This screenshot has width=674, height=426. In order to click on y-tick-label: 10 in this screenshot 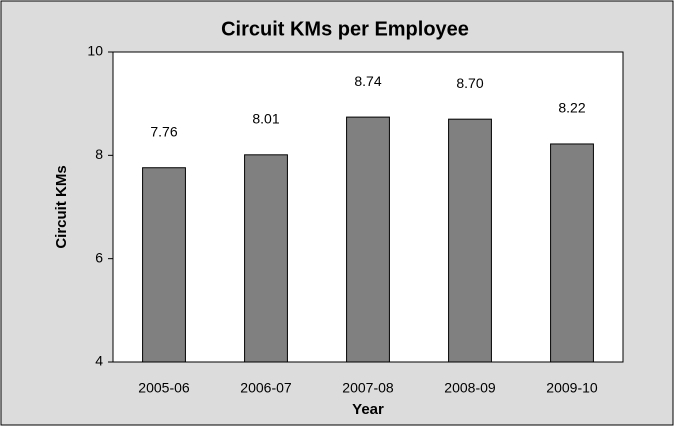, I will do `click(95, 51)`.